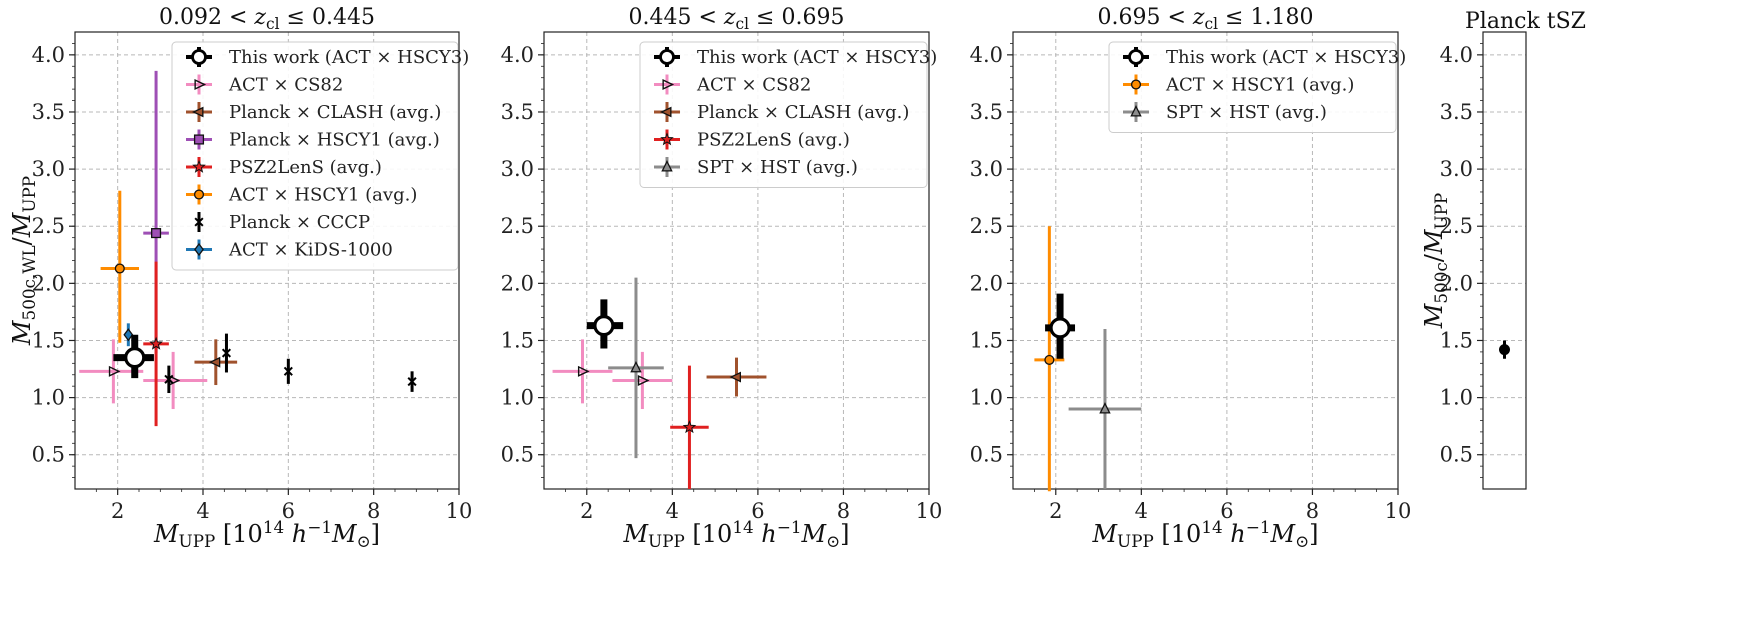 This screenshot has height=623, width=1744. I want to click on legend-item: ACT × KiDS-1000, so click(289, 250).